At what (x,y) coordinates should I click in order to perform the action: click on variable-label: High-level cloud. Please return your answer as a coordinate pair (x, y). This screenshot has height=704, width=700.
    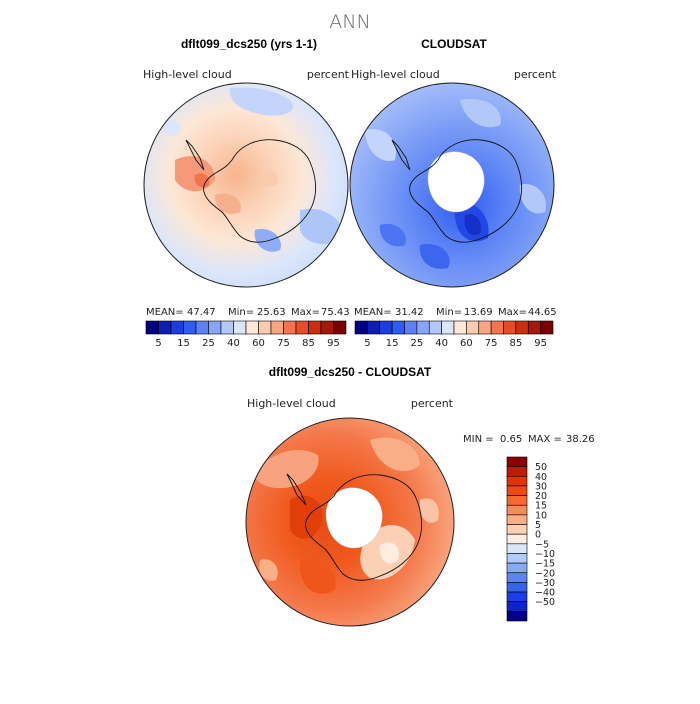
    Looking at the image, I should click on (395, 74).